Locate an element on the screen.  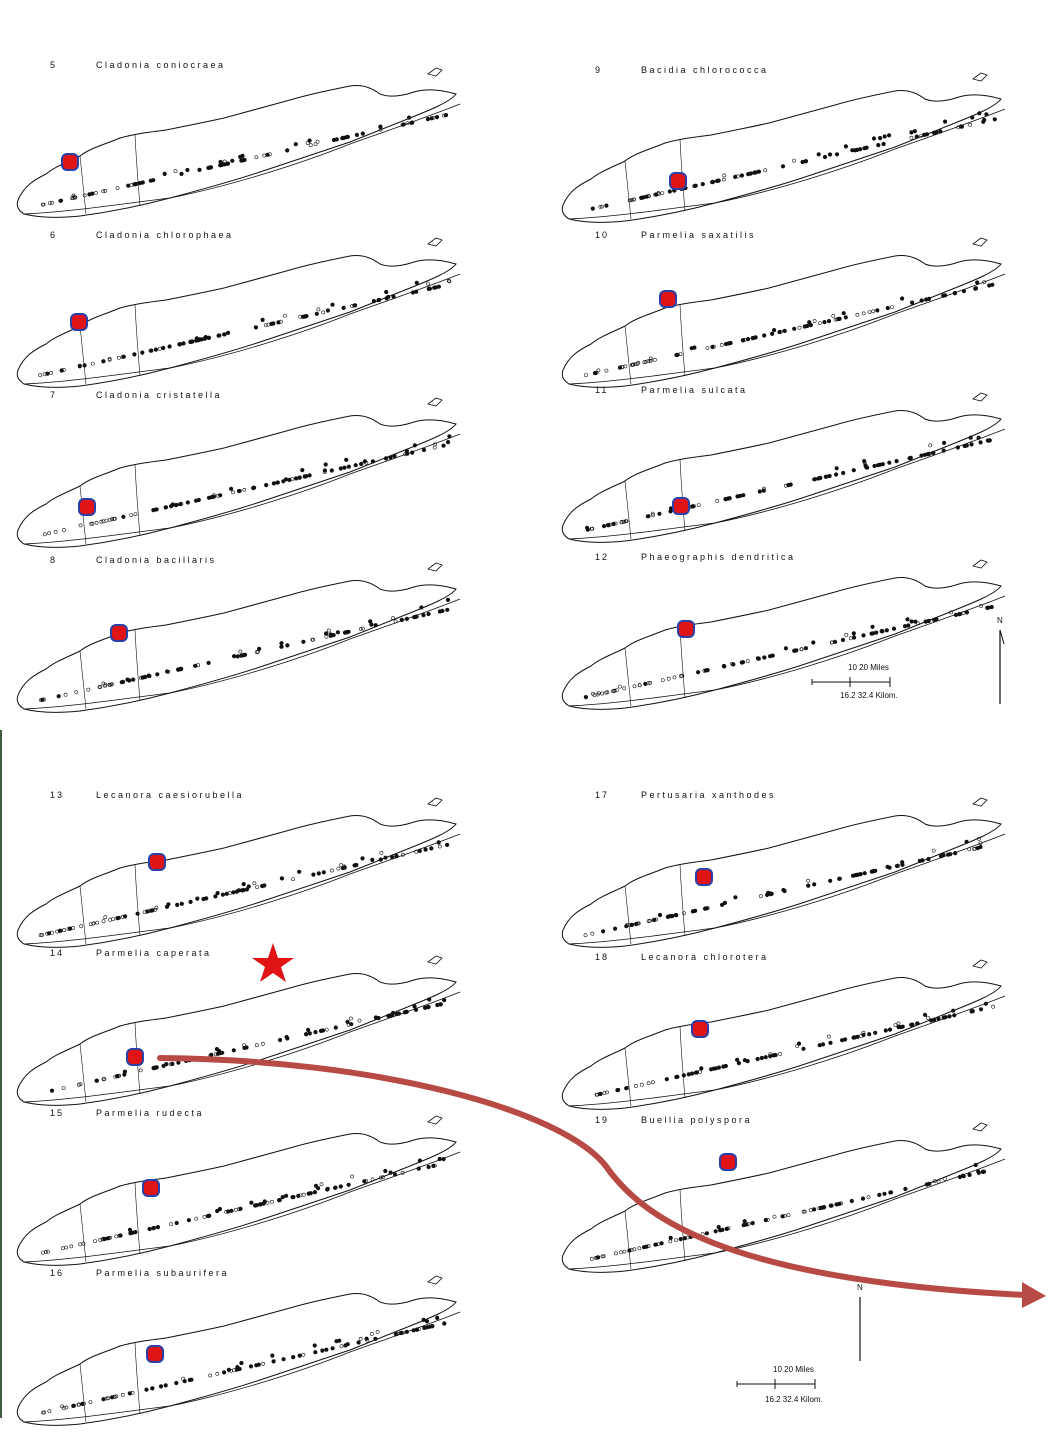
scale-kilometers: 16.2 32.4 Kilom. is located at coordinates (794, 1399).